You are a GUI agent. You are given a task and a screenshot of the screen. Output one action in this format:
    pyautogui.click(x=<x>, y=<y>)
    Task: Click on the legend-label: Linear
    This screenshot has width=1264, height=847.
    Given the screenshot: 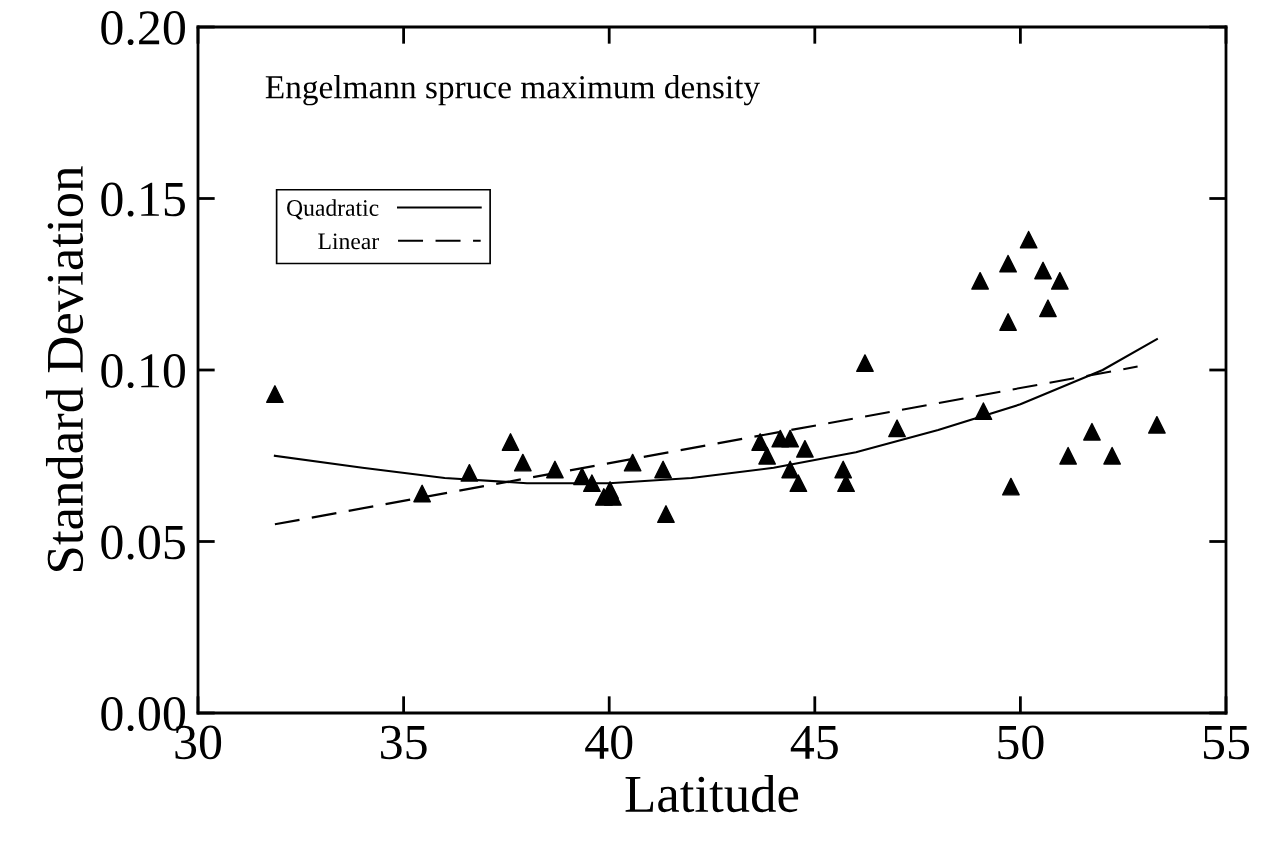 What is the action you would take?
    pyautogui.click(x=348, y=241)
    